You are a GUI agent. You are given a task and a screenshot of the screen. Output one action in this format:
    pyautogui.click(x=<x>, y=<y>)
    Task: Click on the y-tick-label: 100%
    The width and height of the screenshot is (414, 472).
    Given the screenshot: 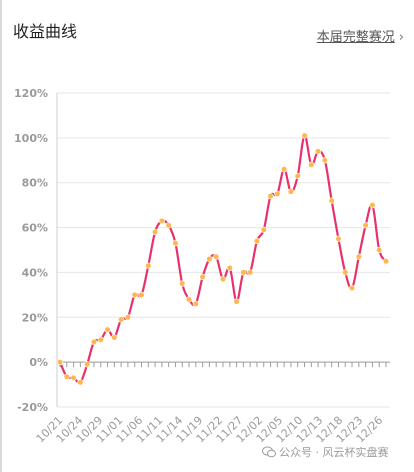 What is the action you would take?
    pyautogui.click(x=31, y=138)
    